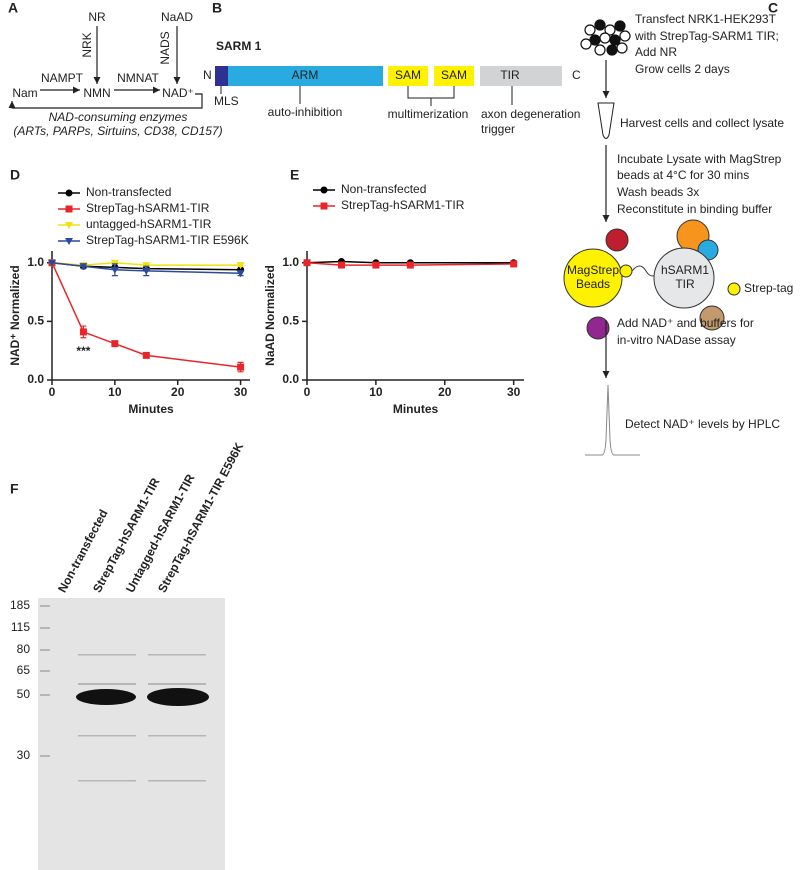 The width and height of the screenshot is (800, 870). What do you see at coordinates (165, 47) in the screenshot?
I see `enzyme: NADS` at bounding box center [165, 47].